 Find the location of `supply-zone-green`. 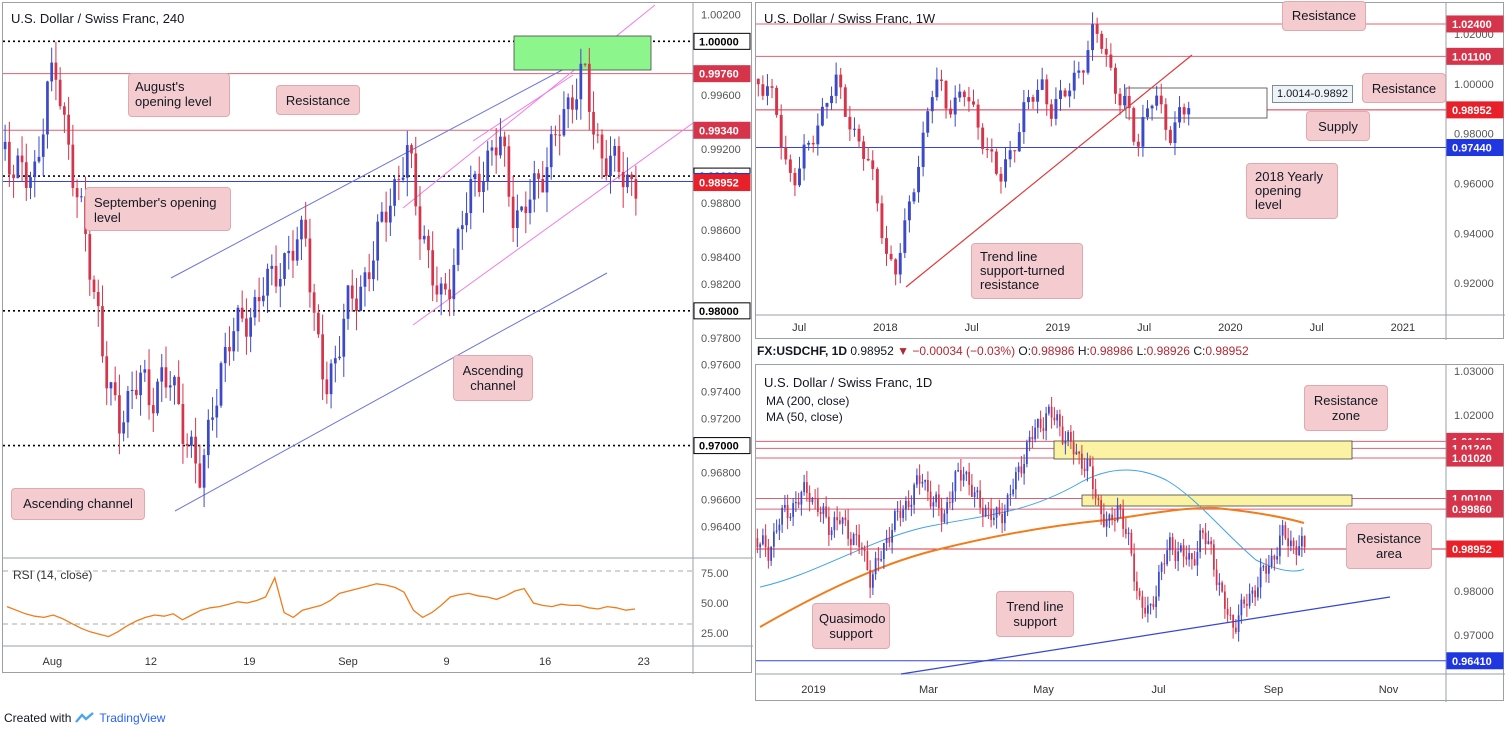

supply-zone-green is located at coordinates (582, 53).